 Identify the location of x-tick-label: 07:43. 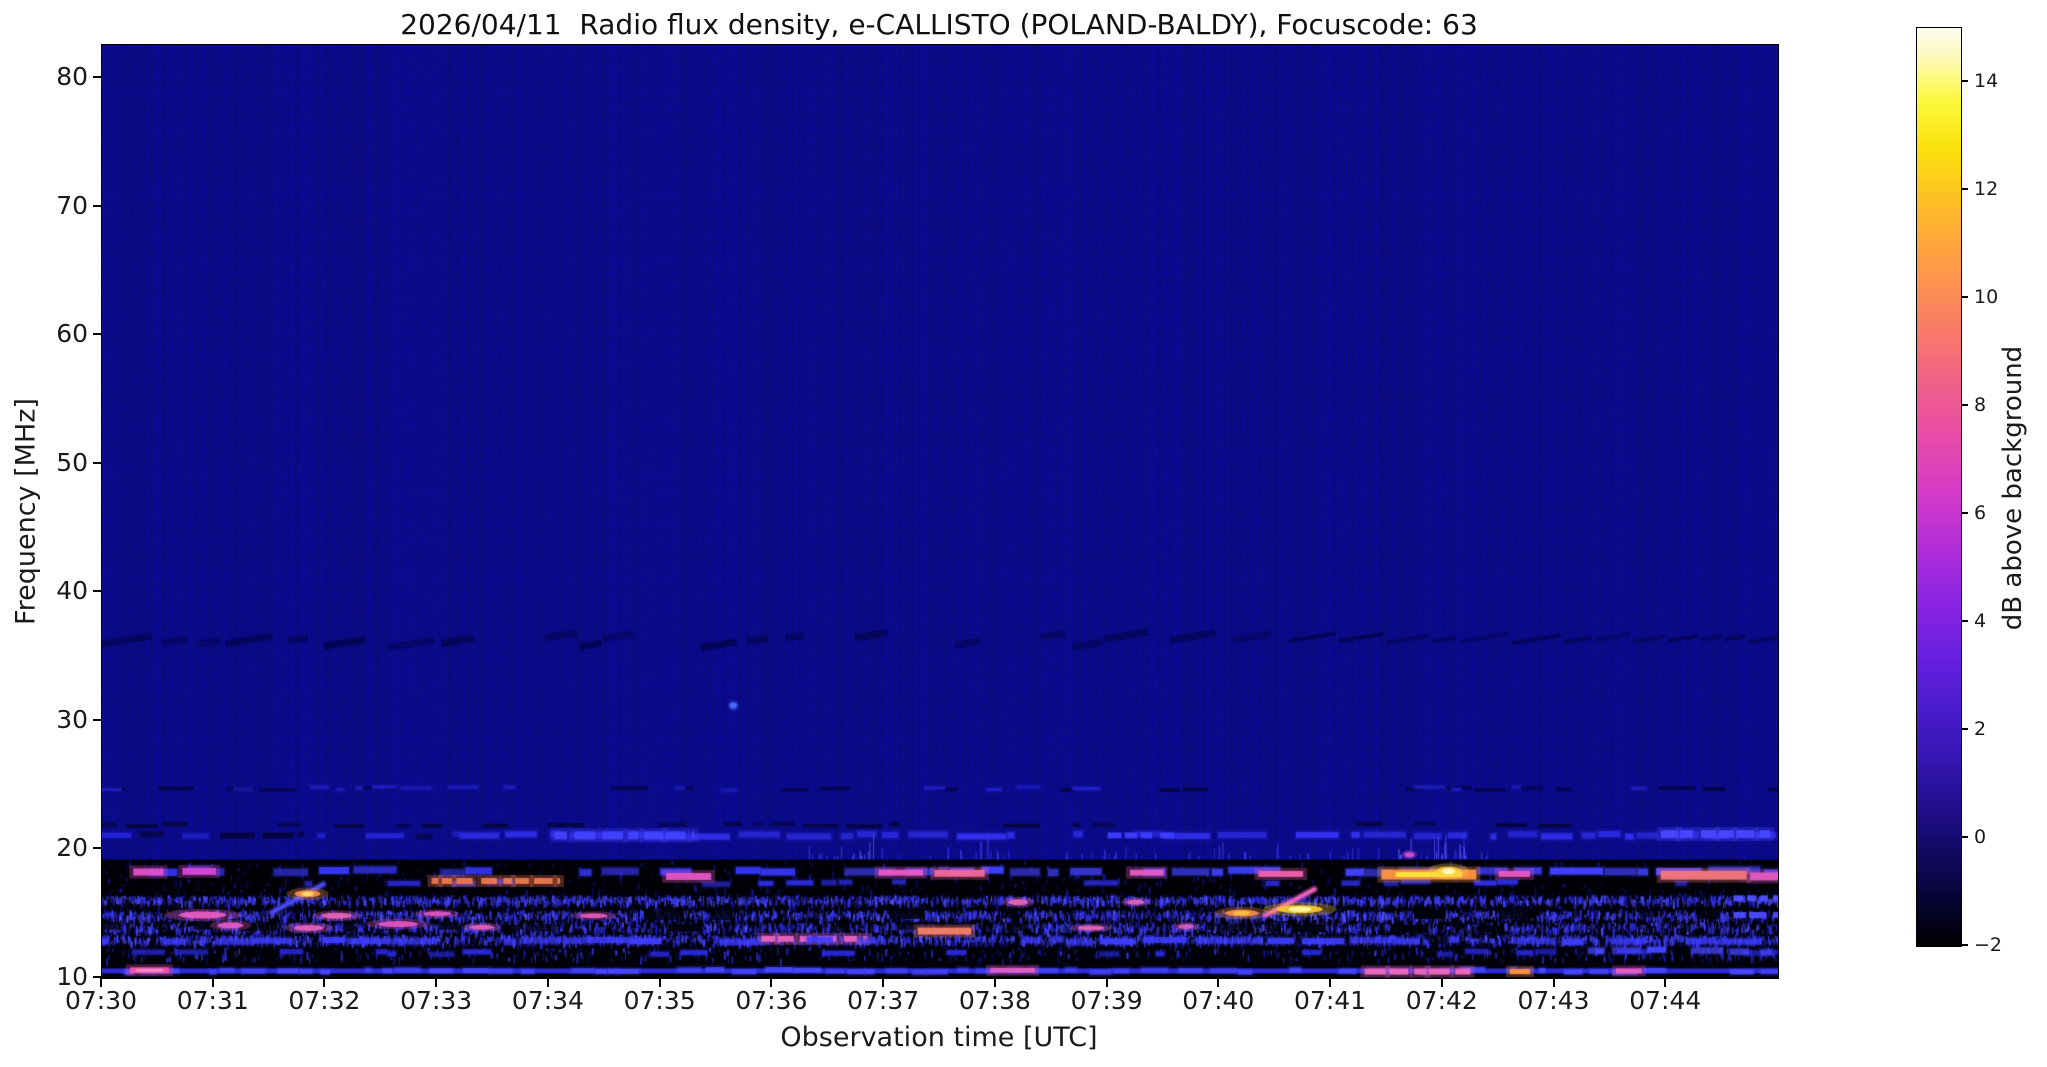
(1553, 1000).